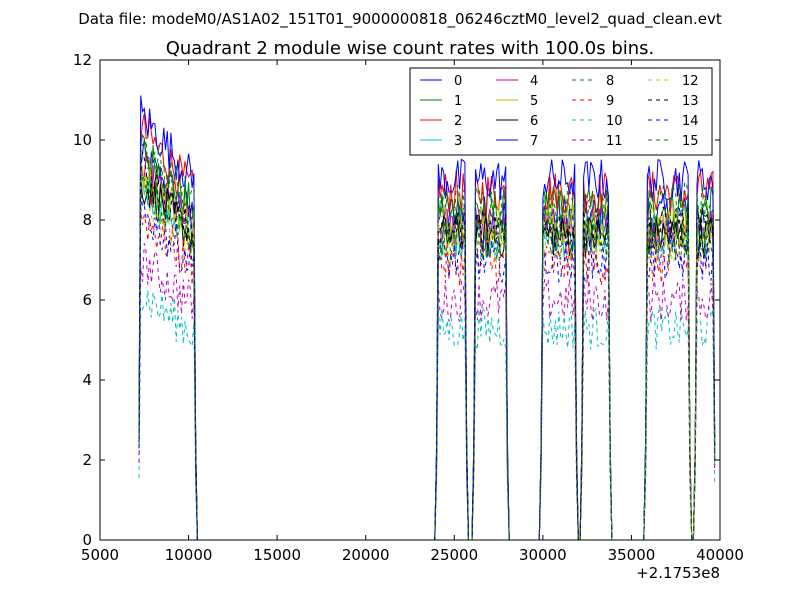  What do you see at coordinates (277, 555) in the screenshot?
I see `x-tick-label: 15000` at bounding box center [277, 555].